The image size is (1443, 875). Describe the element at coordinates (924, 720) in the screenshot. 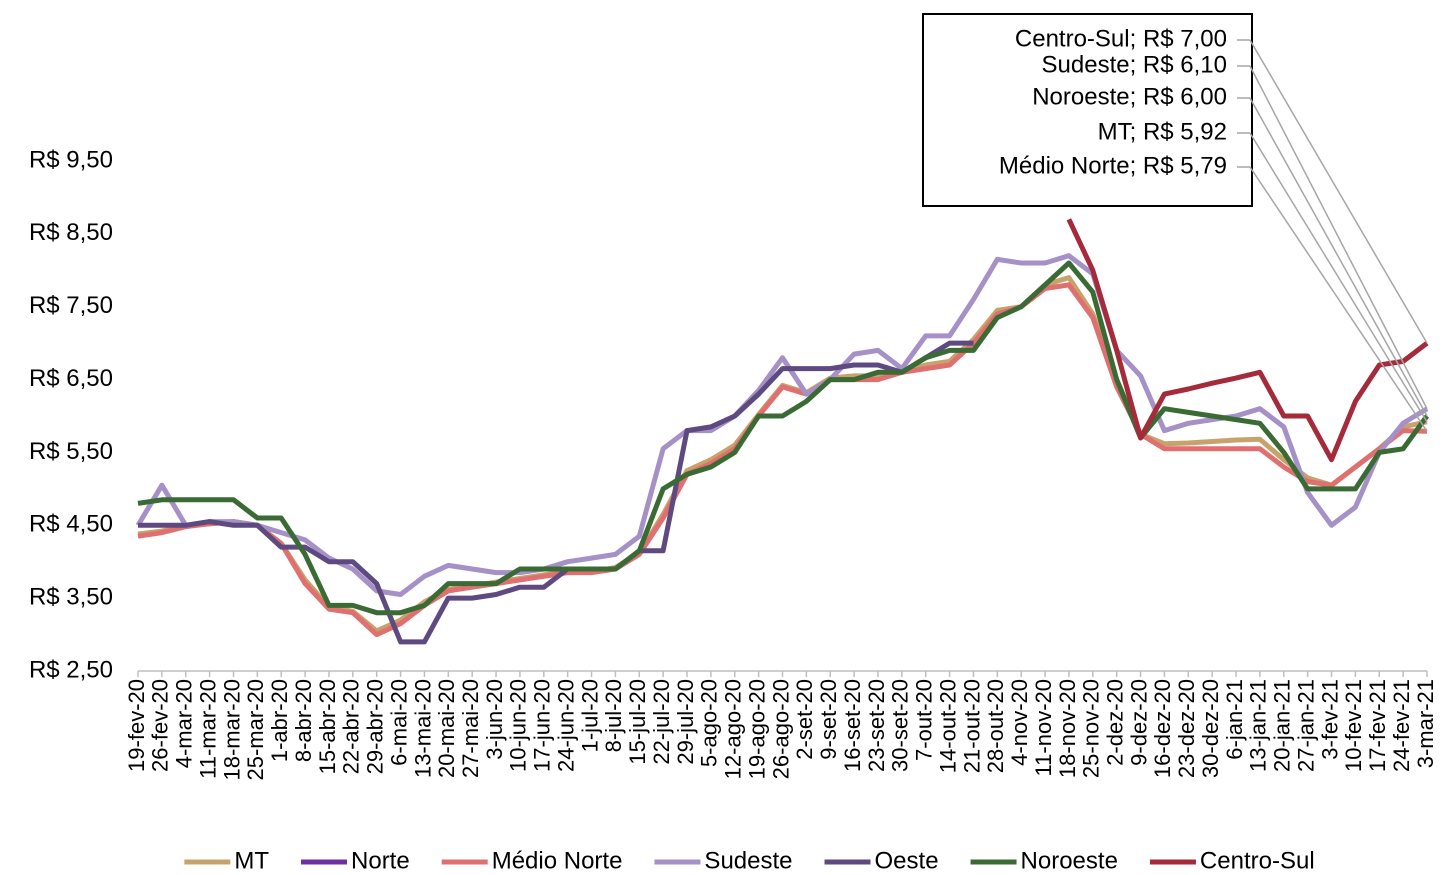

I see `x-tick-label: 7-out-20` at that location.